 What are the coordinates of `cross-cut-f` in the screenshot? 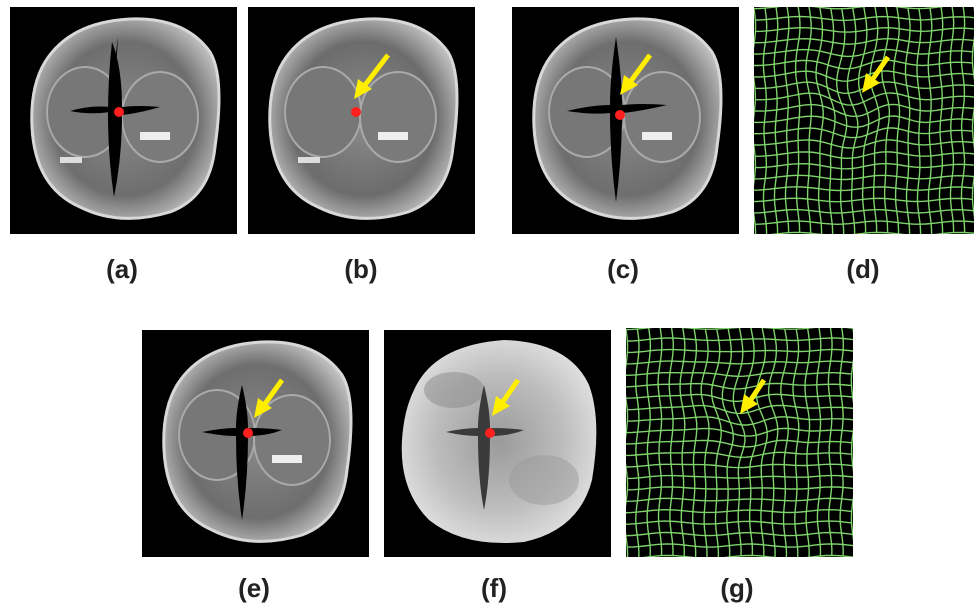 It's located at (485, 447).